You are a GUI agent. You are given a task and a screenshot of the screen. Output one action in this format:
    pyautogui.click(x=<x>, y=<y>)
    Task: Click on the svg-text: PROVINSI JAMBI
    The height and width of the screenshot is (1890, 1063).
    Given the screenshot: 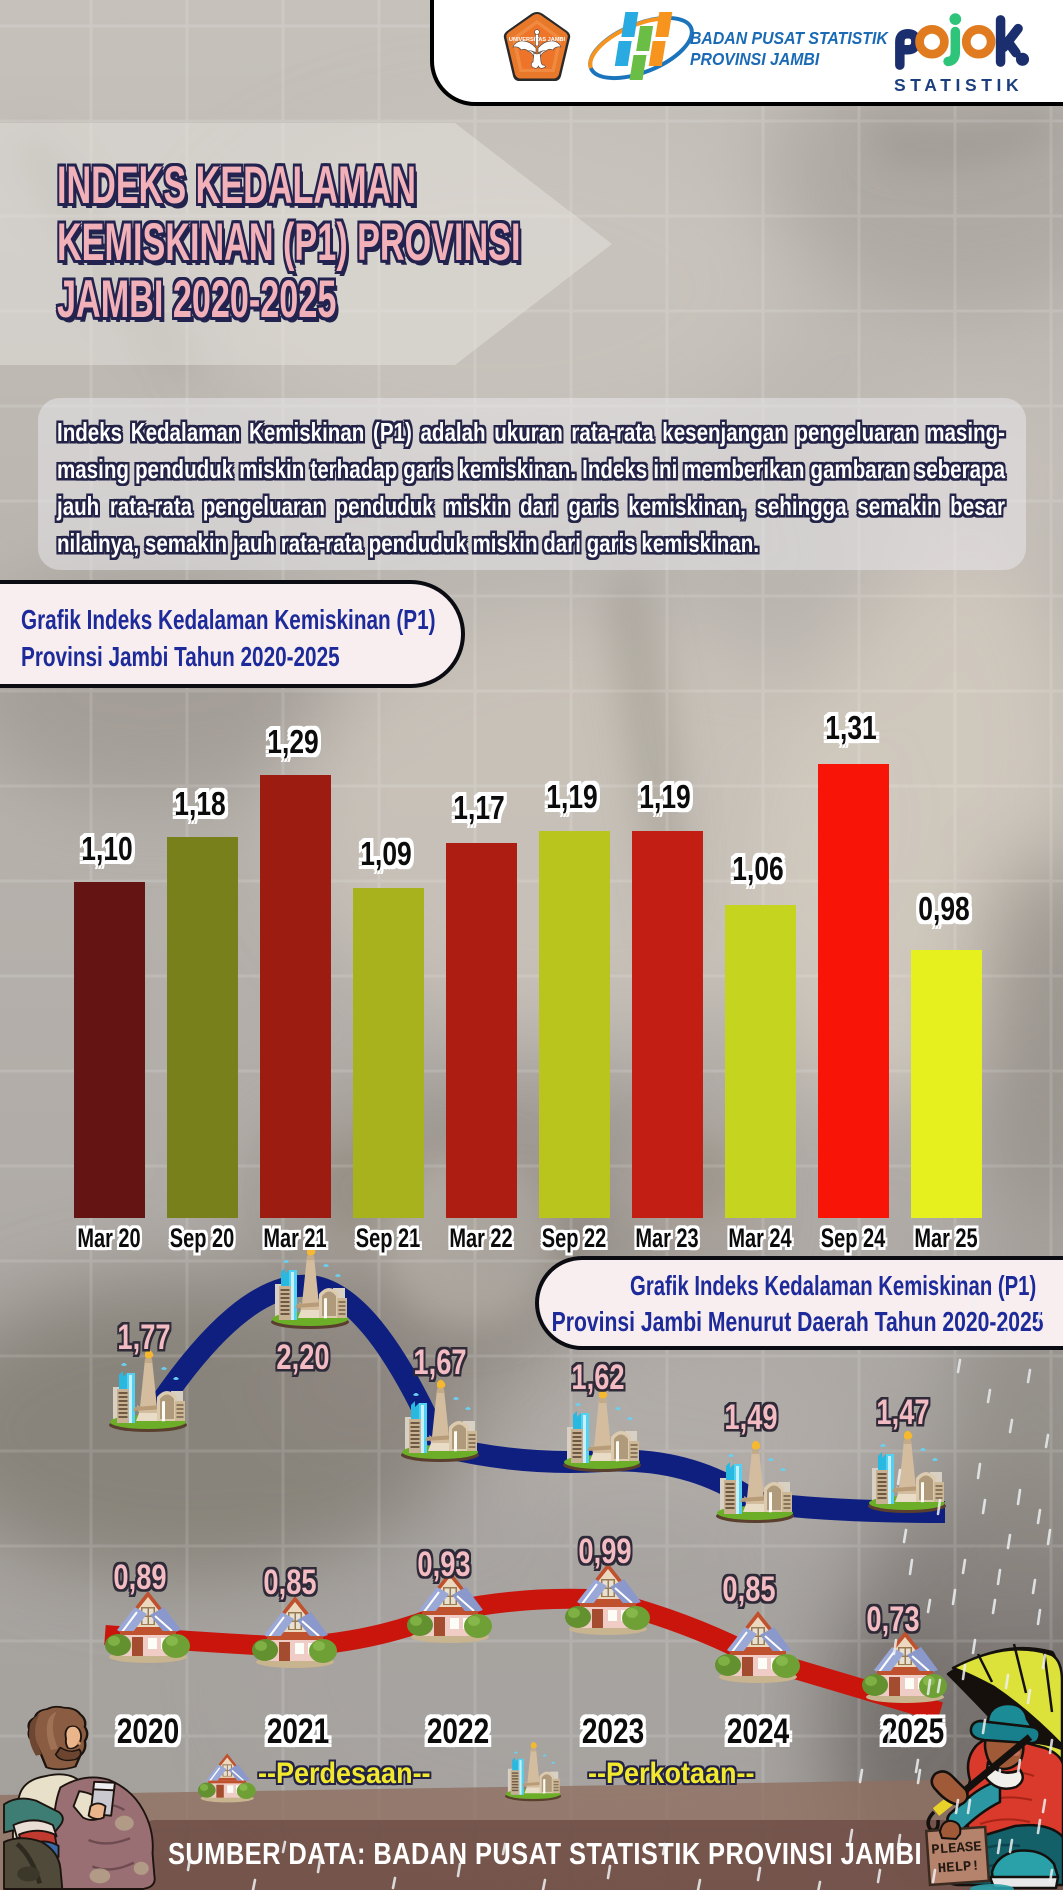 What is the action you would take?
    pyautogui.click(x=755, y=59)
    